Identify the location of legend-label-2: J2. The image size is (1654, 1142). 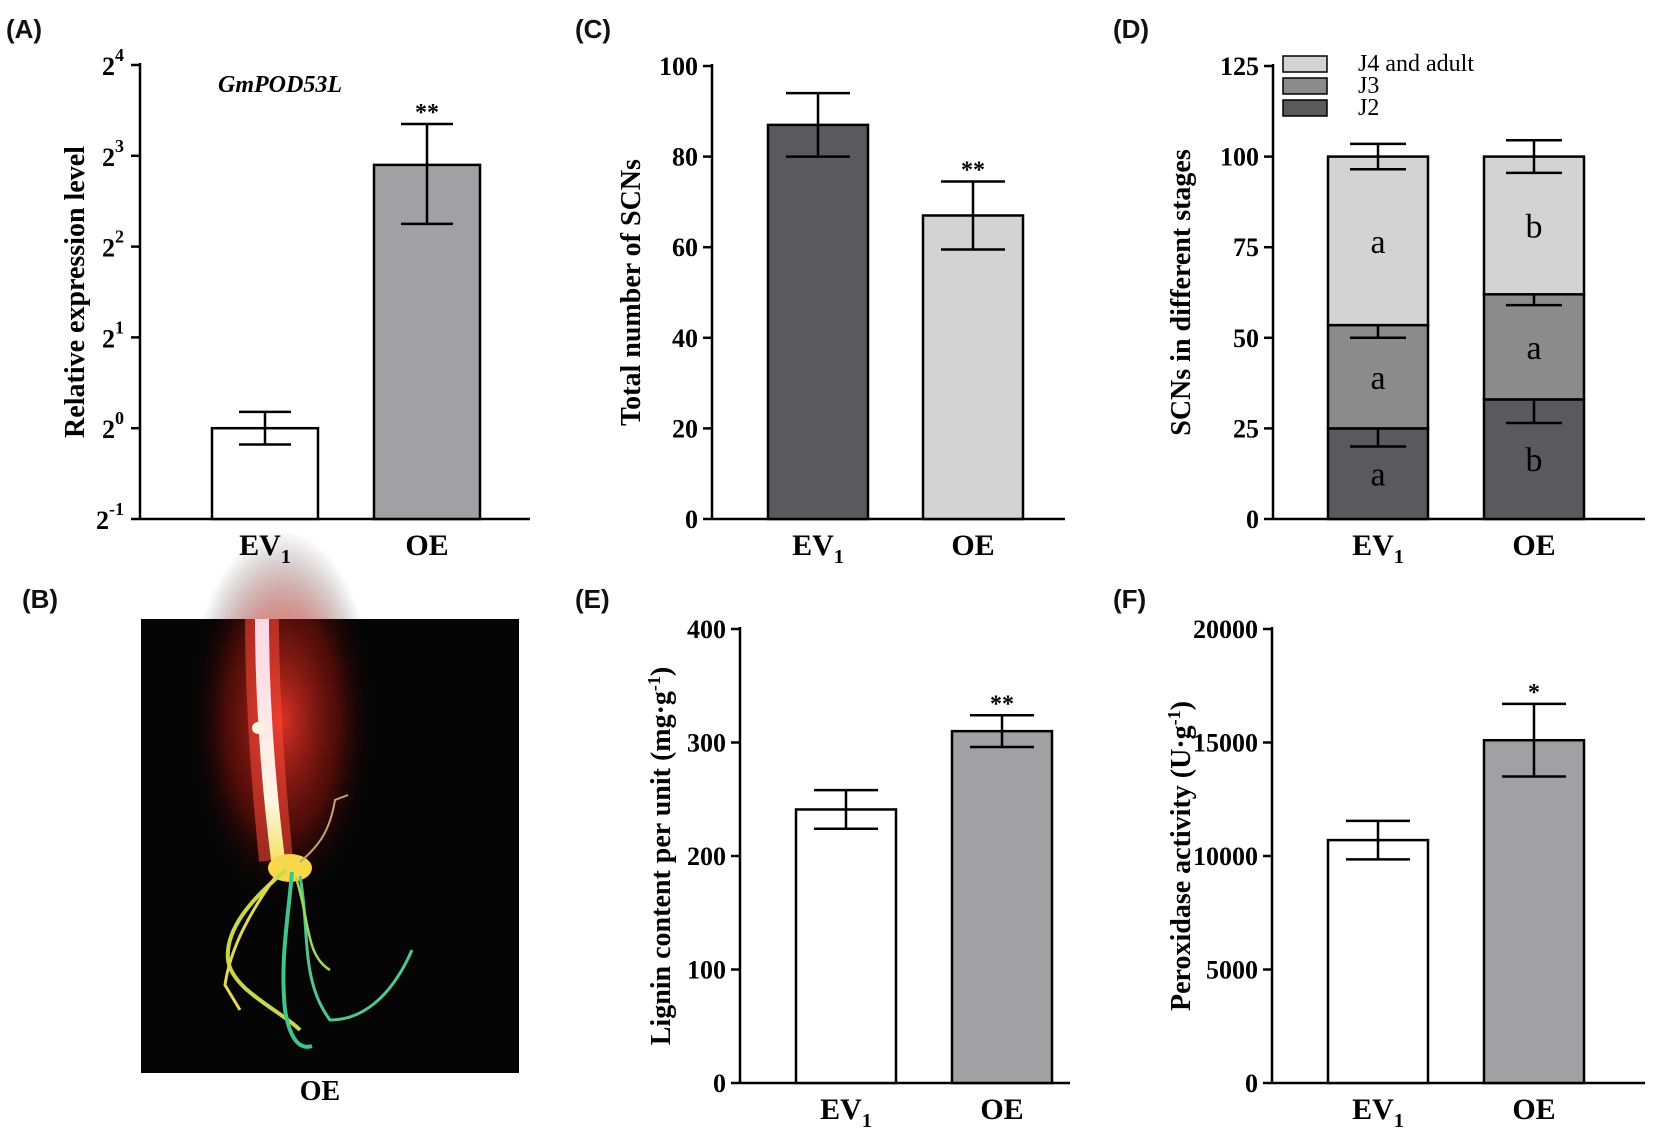
(1368, 108).